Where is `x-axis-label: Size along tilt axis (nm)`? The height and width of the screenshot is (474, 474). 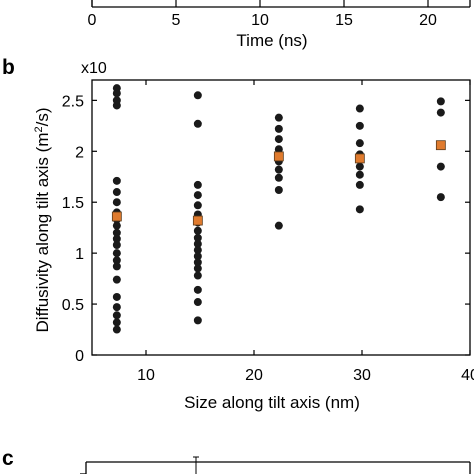
x-axis-label: Size along tilt axis (nm) is located at coordinates (272, 402).